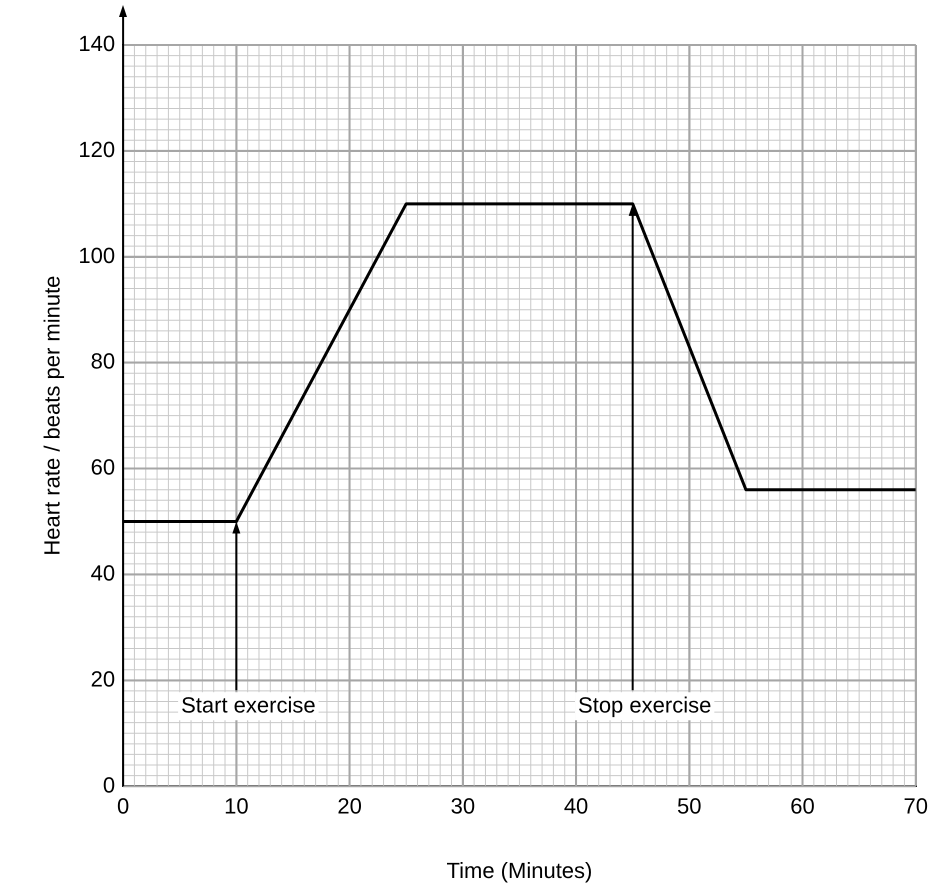  Describe the element at coordinates (103, 679) in the screenshot. I see `y-tick-label: 20` at that location.